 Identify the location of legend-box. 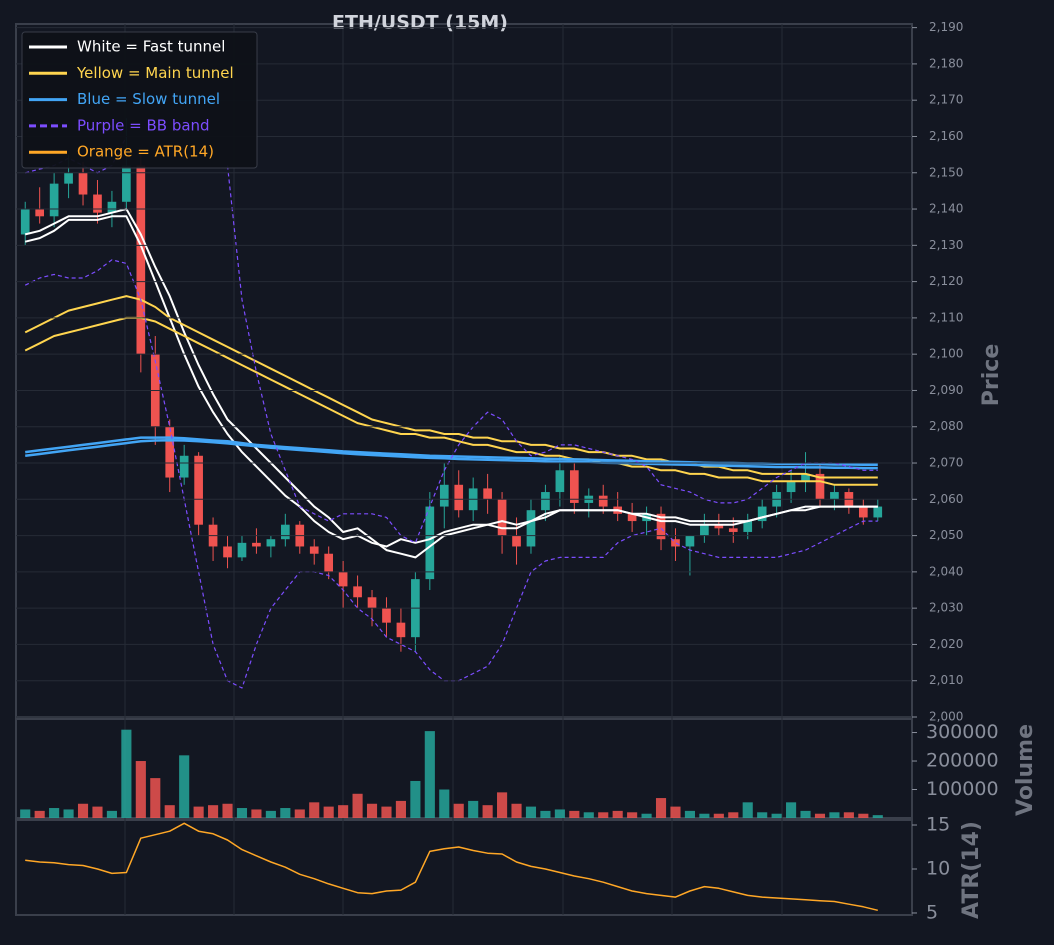
(139, 100).